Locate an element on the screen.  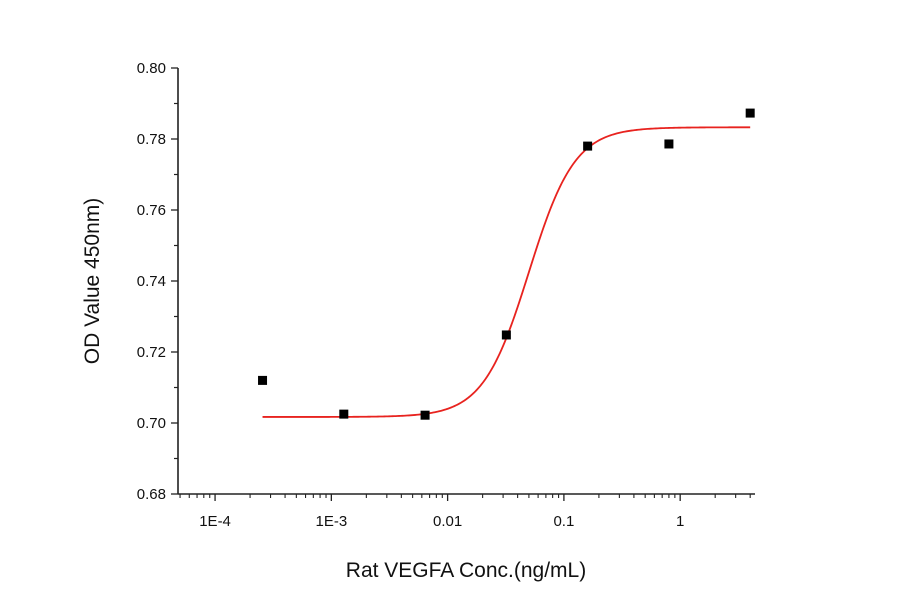
x-tick-label: 1E-4 is located at coordinates (215, 521).